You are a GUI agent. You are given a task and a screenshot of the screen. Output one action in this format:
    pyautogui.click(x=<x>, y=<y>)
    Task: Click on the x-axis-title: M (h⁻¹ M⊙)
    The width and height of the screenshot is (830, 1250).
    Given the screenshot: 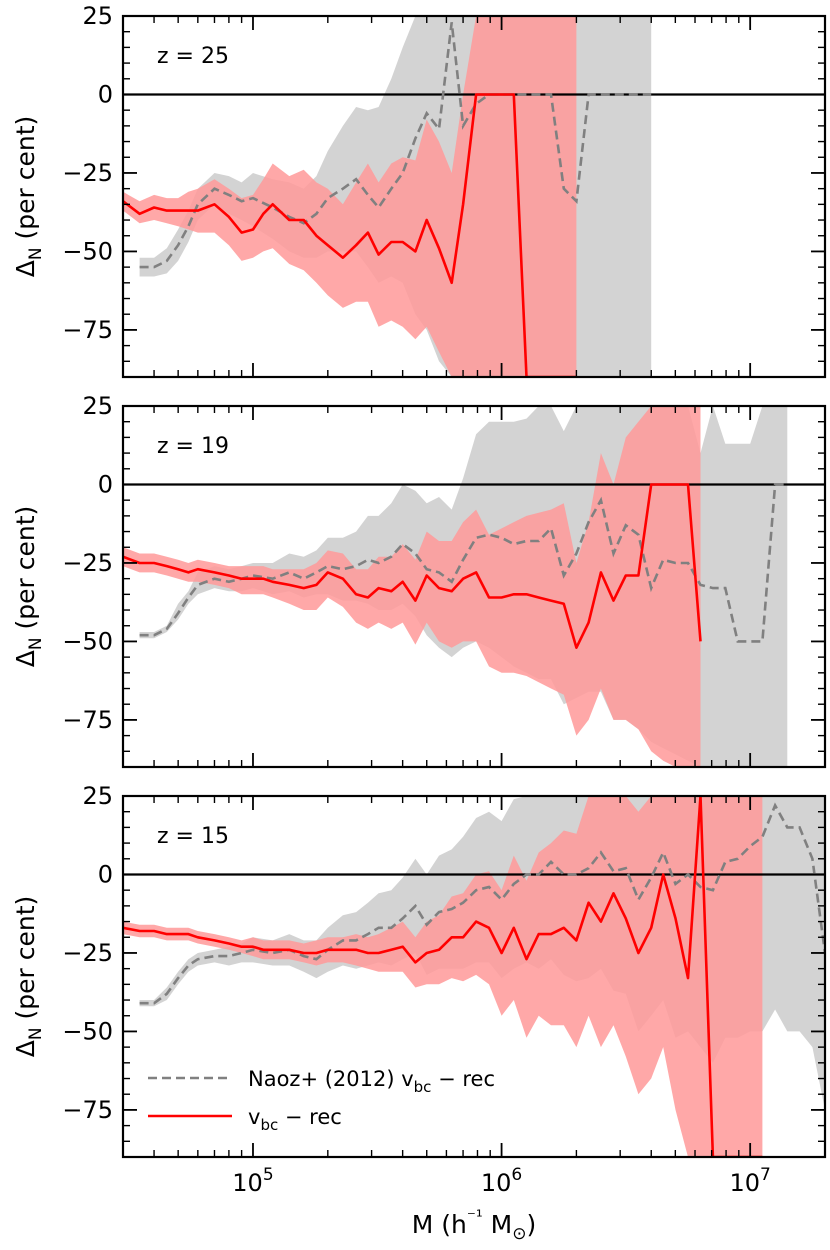 What is the action you would take?
    pyautogui.click(x=474, y=1225)
    